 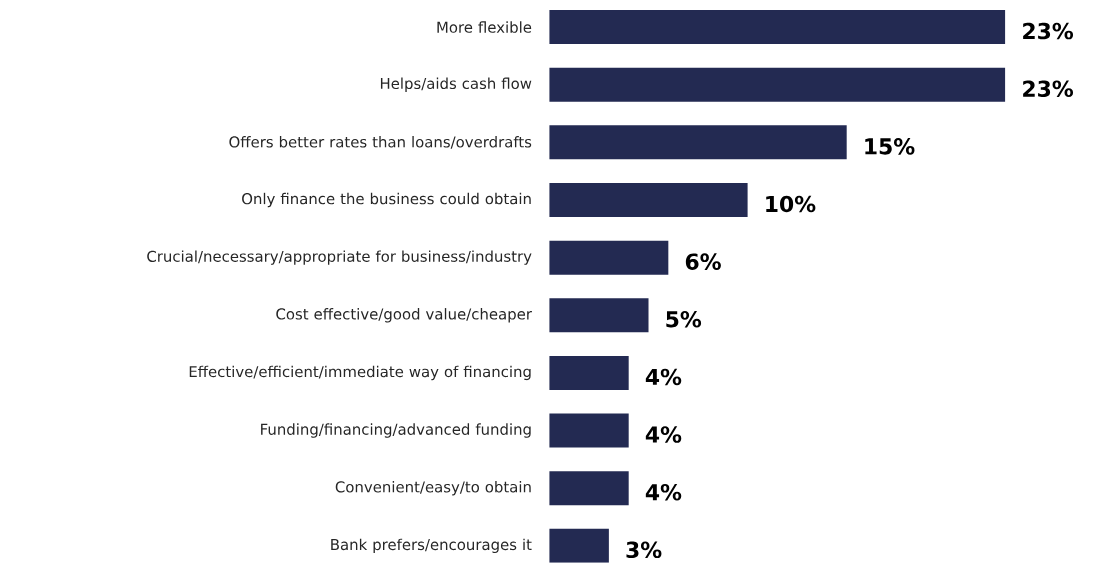 I want to click on y-tick-label: Funding/financing/advanced funding, so click(x=396, y=430).